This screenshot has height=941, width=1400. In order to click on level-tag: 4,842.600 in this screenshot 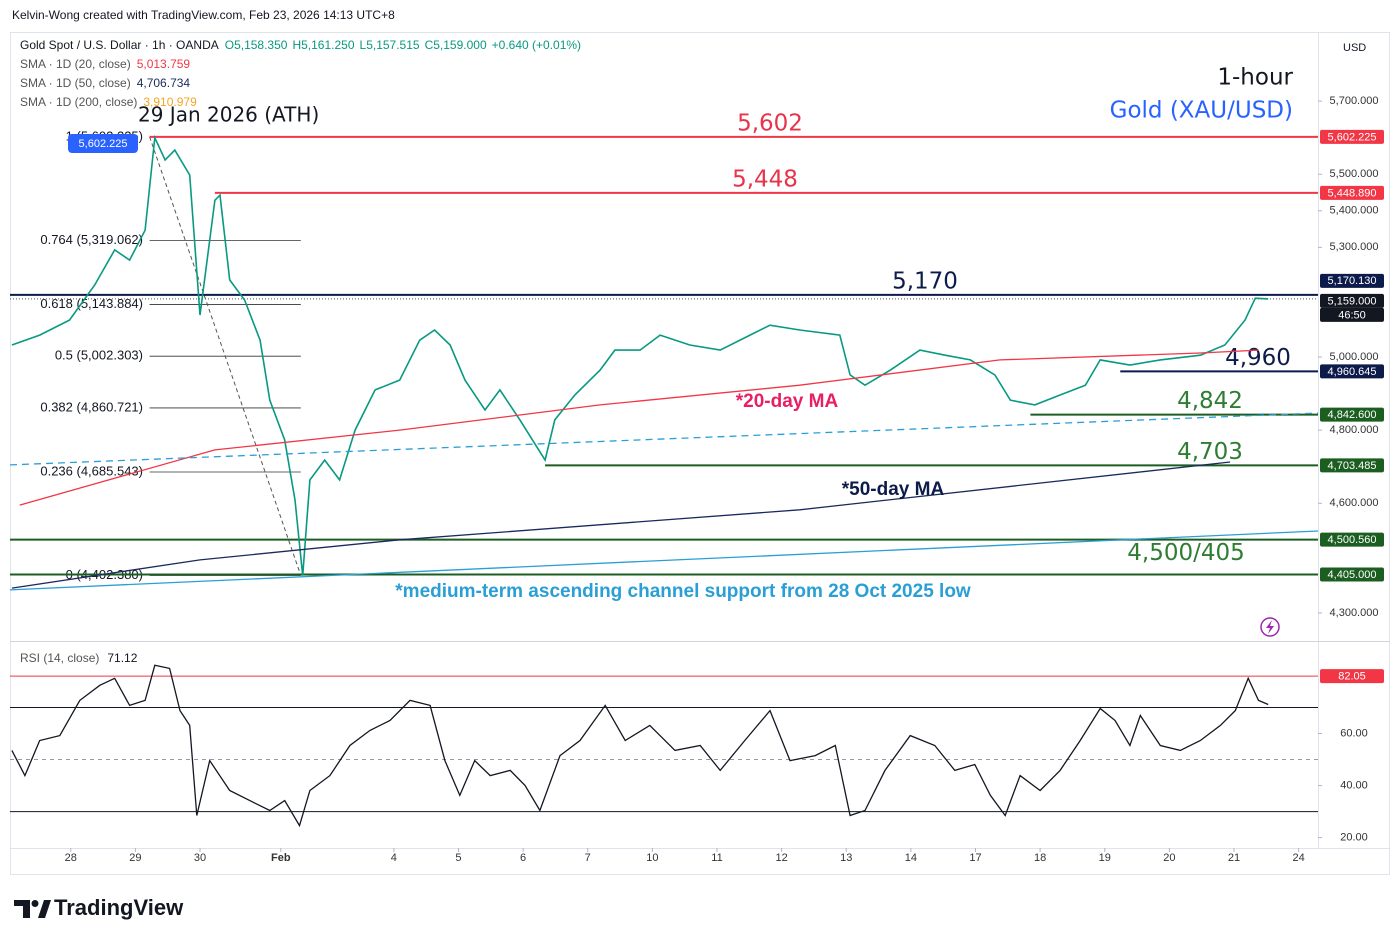, I will do `click(1352, 415)`.